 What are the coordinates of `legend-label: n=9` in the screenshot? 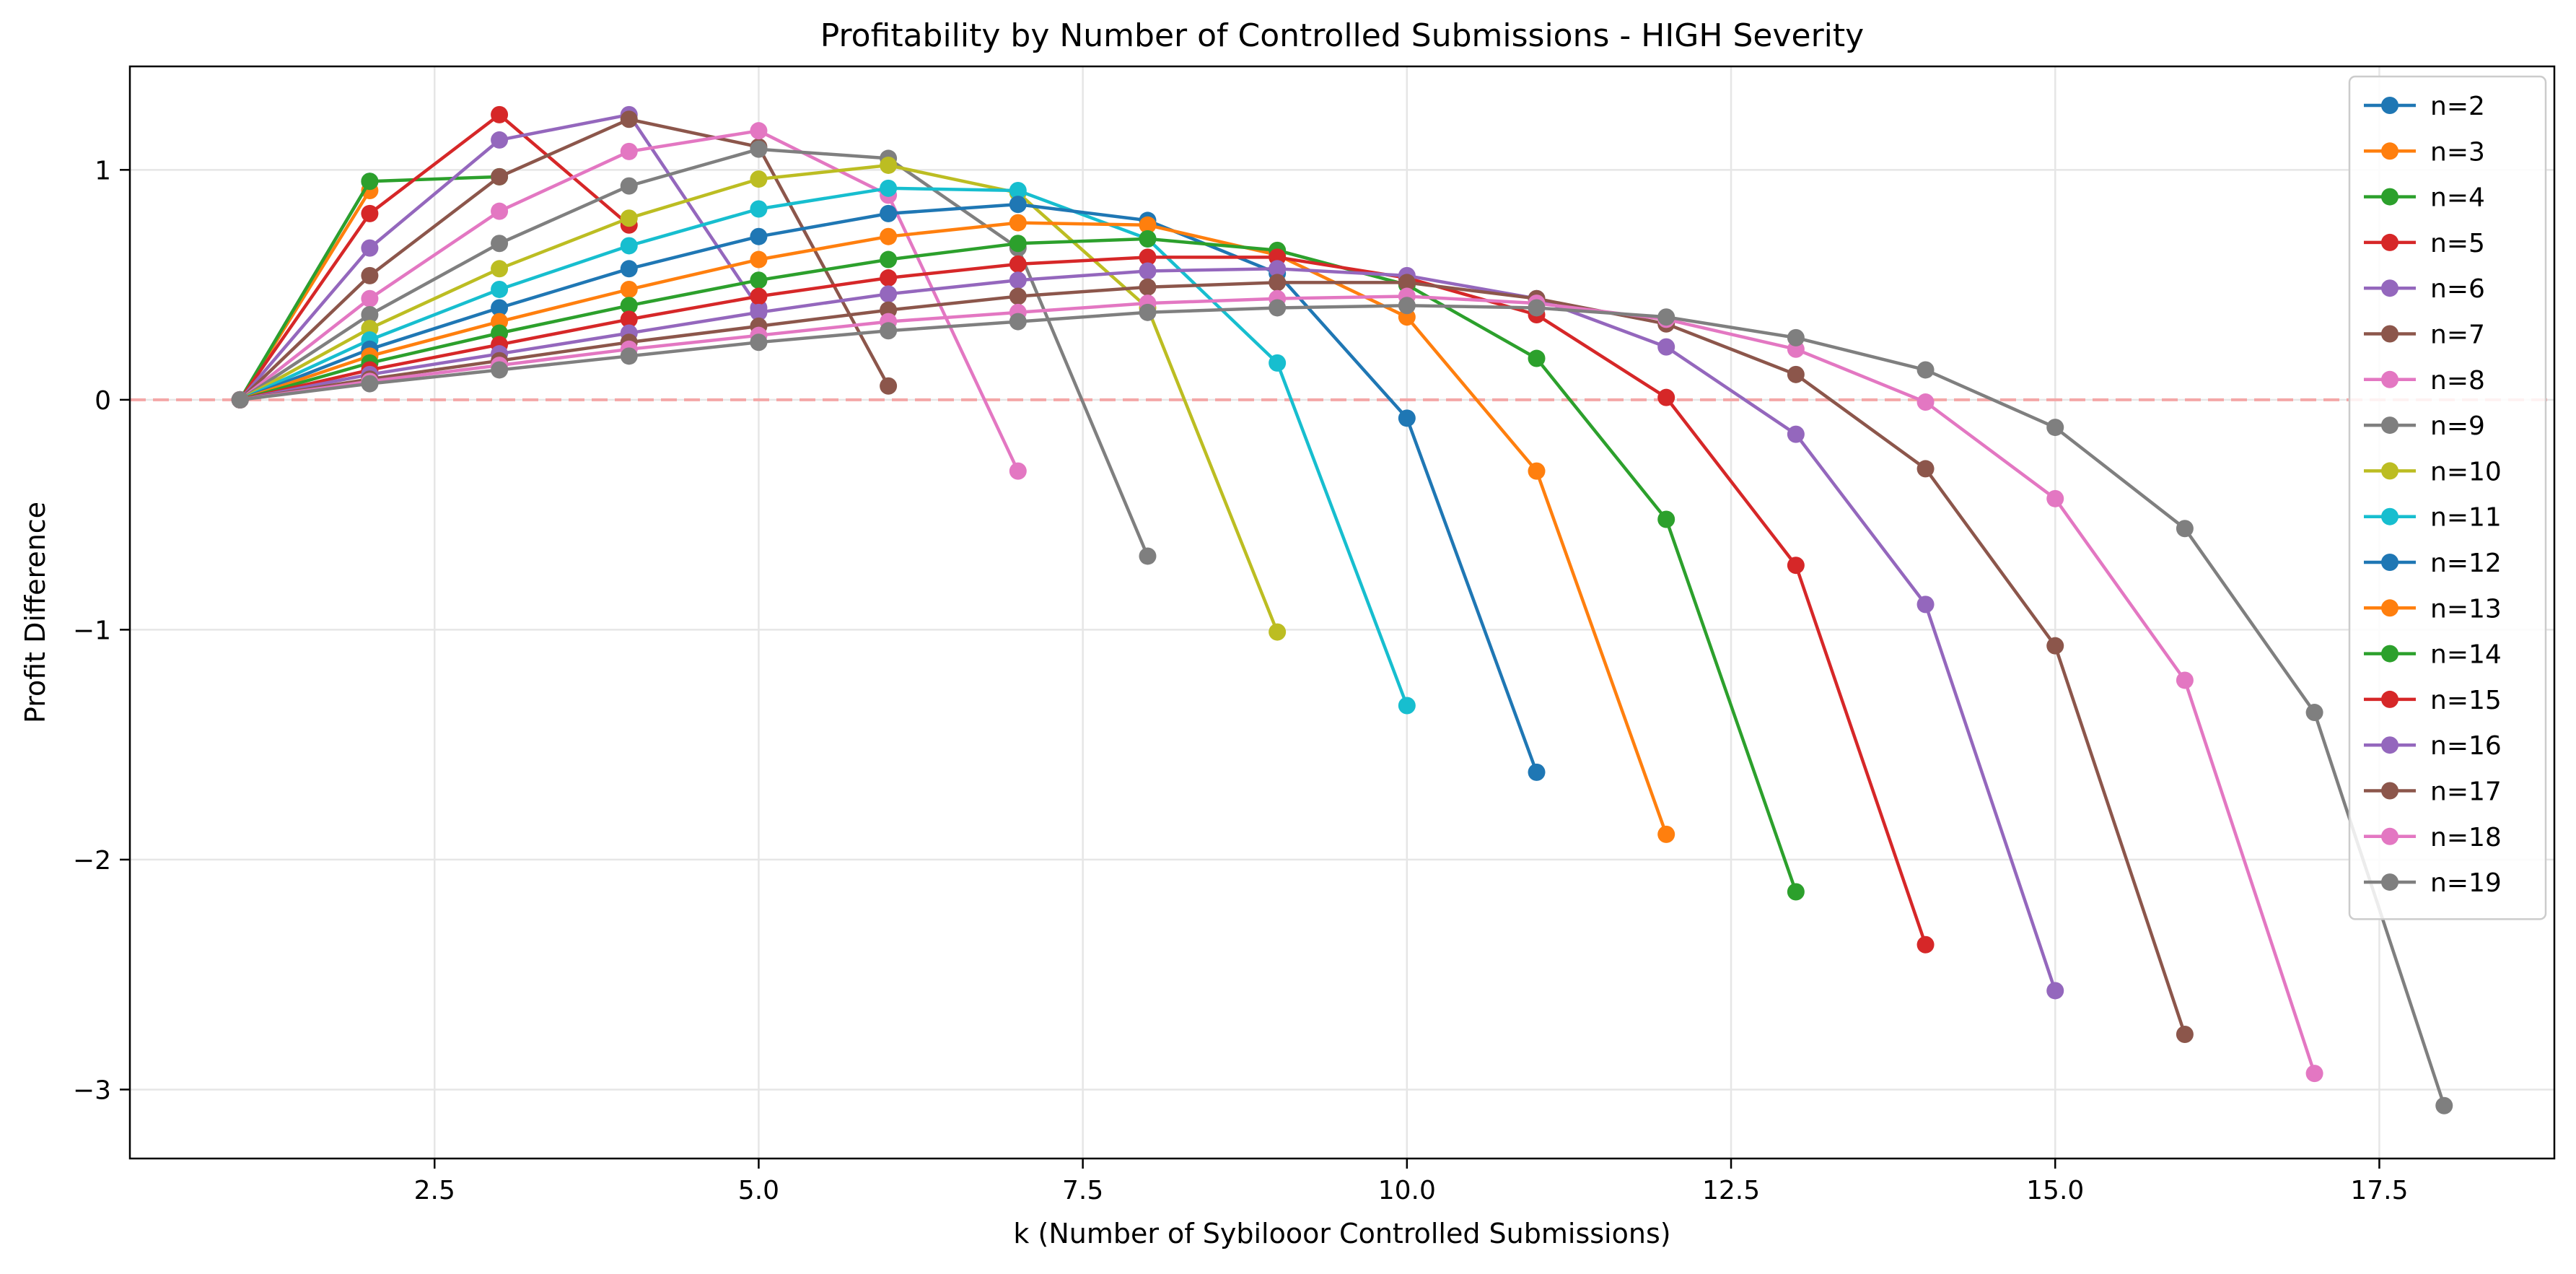 It's located at (2457, 426).